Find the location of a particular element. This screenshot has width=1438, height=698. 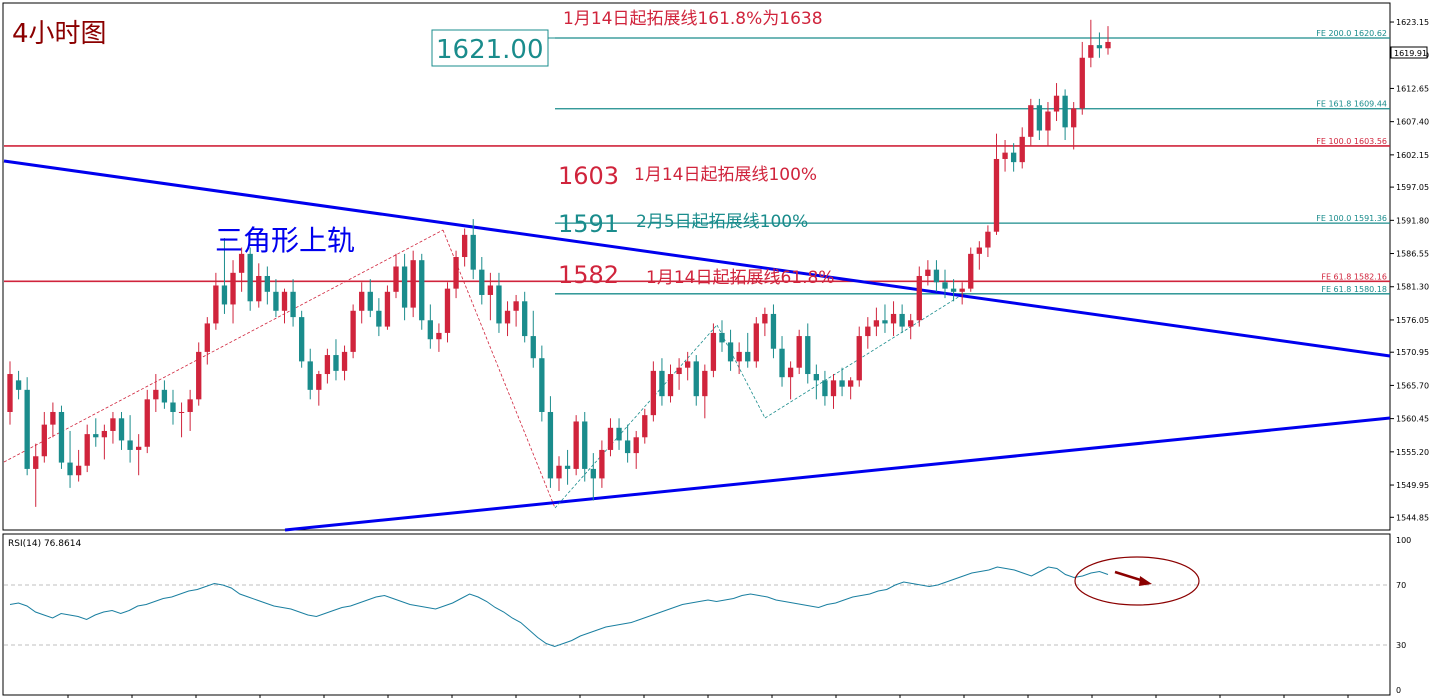

price-tick-label: 1560.45 is located at coordinates (1412, 419).